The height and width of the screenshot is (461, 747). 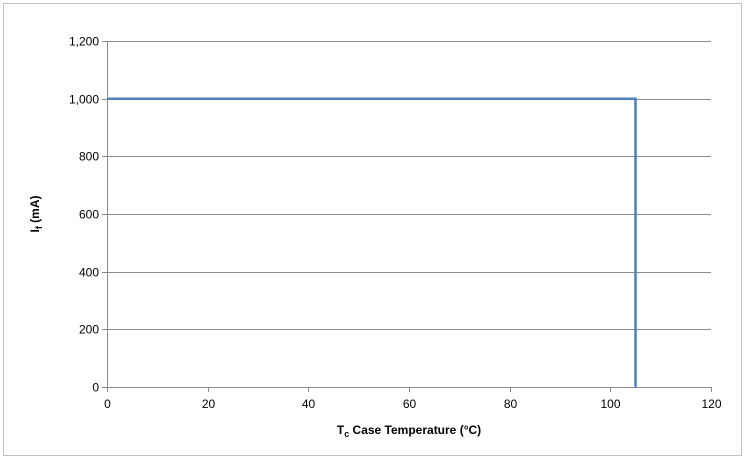 What do you see at coordinates (89, 215) in the screenshot?
I see `y-tick-label: 600` at bounding box center [89, 215].